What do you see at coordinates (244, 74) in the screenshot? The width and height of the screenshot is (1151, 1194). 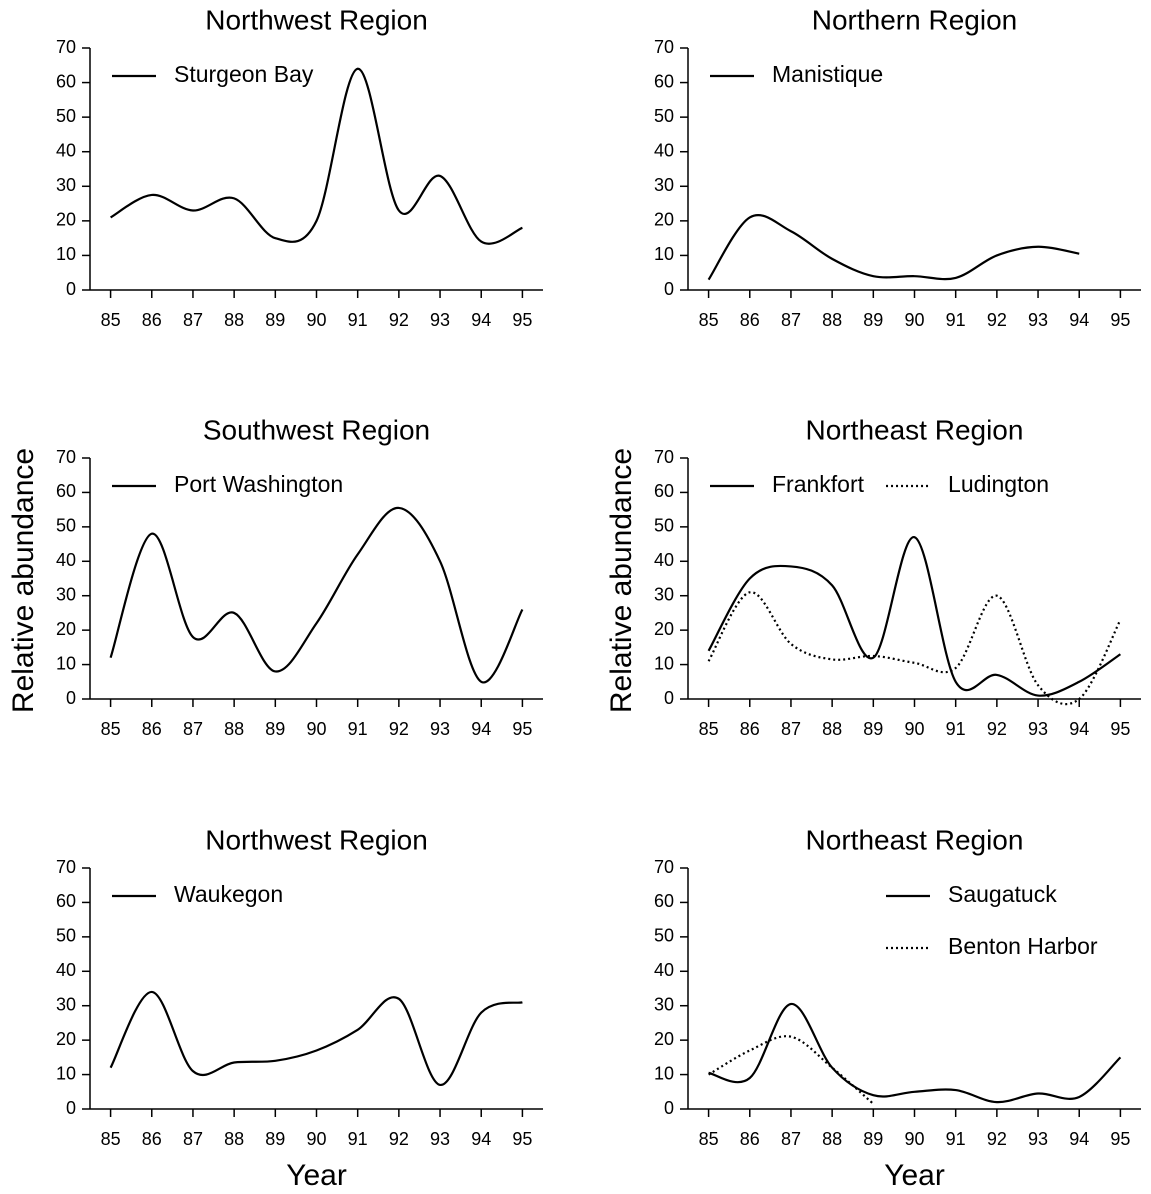 I see `legend-label: Sturgeon Bay` at bounding box center [244, 74].